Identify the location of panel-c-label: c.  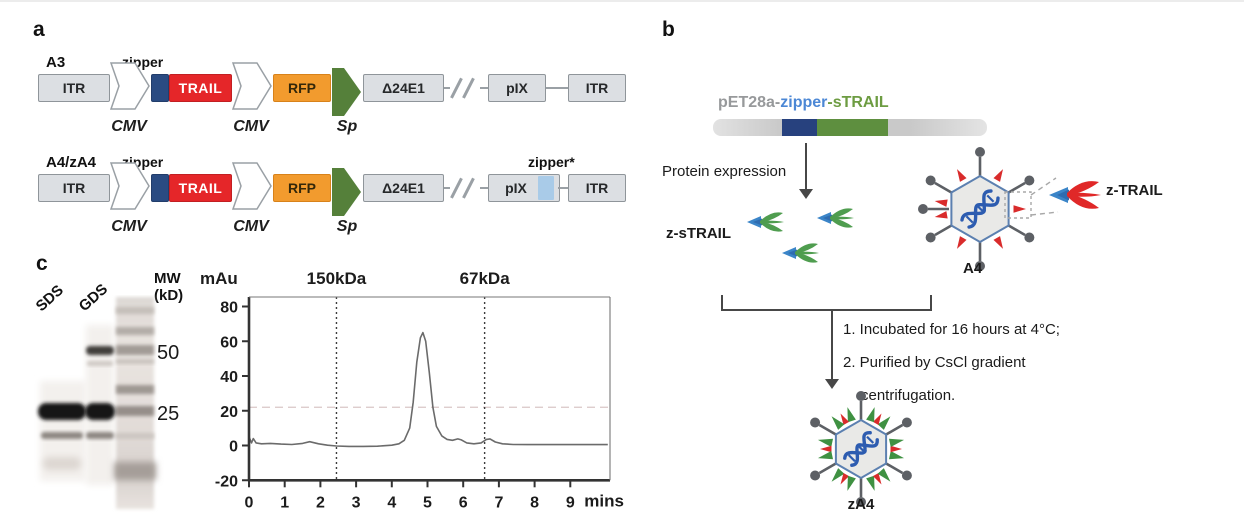
(42, 263).